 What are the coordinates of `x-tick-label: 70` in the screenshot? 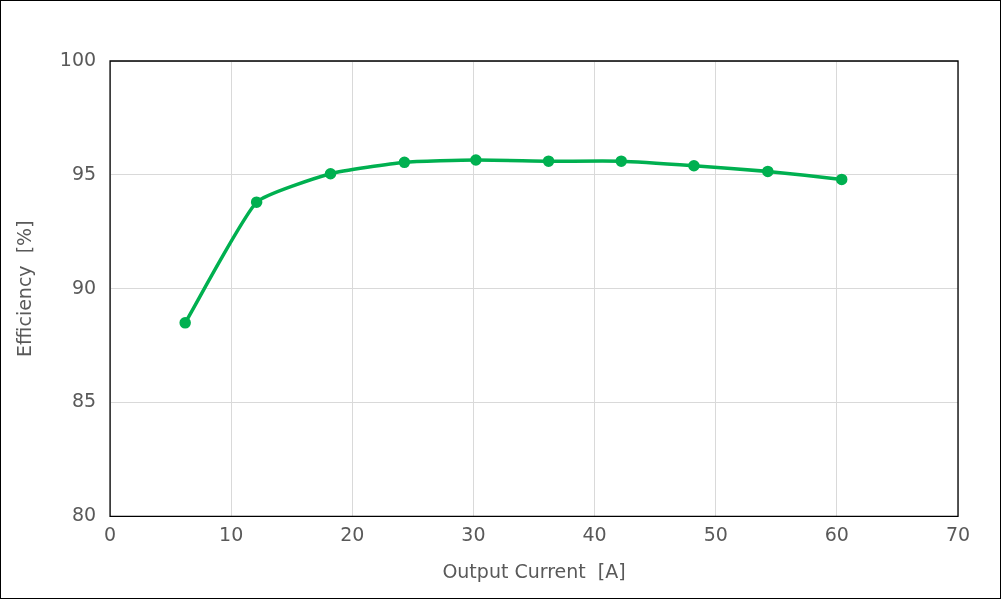 It's located at (958, 533).